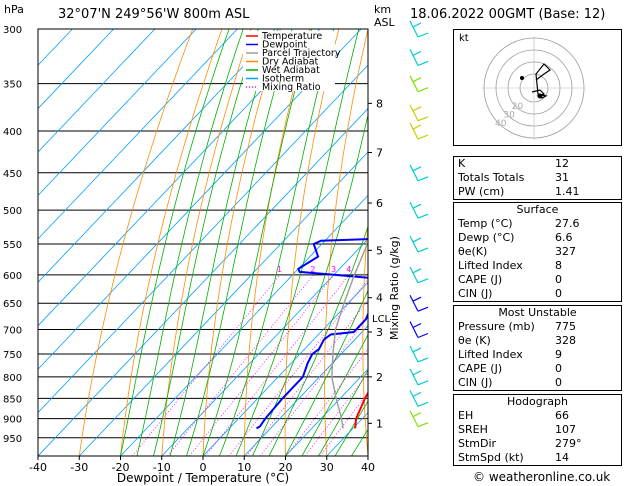 This screenshot has height=486, width=629. I want to click on surface-row: Temp (°C) 27.6, so click(537, 224).